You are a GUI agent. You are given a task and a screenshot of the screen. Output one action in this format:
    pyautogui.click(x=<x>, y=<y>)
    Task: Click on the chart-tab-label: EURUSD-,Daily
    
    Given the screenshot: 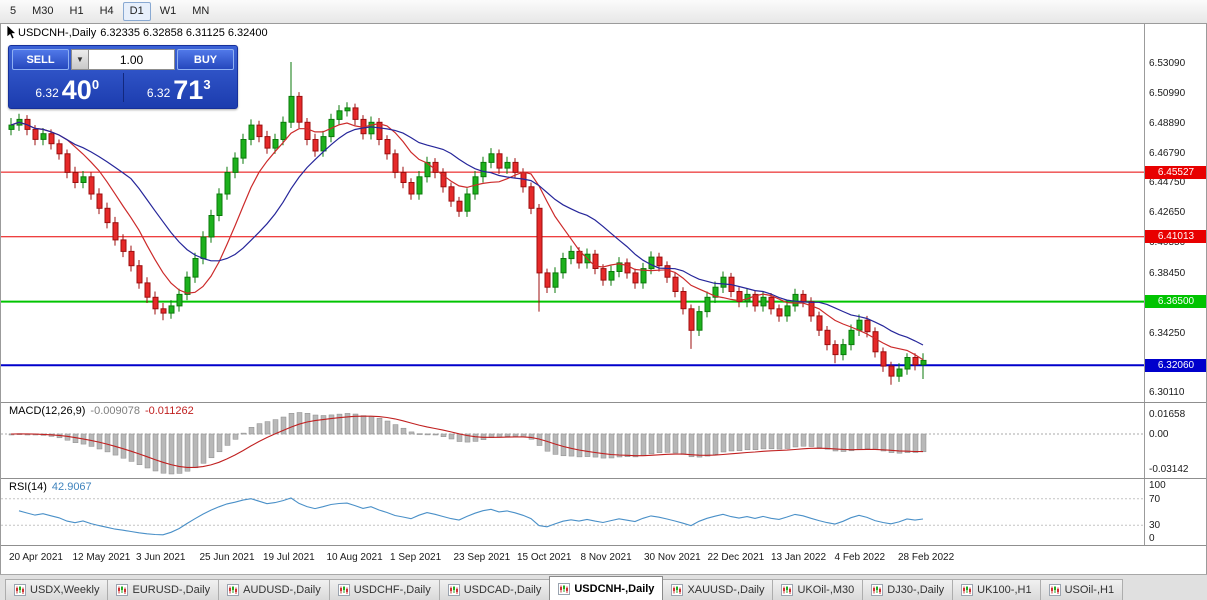 What is the action you would take?
    pyautogui.click(x=171, y=590)
    